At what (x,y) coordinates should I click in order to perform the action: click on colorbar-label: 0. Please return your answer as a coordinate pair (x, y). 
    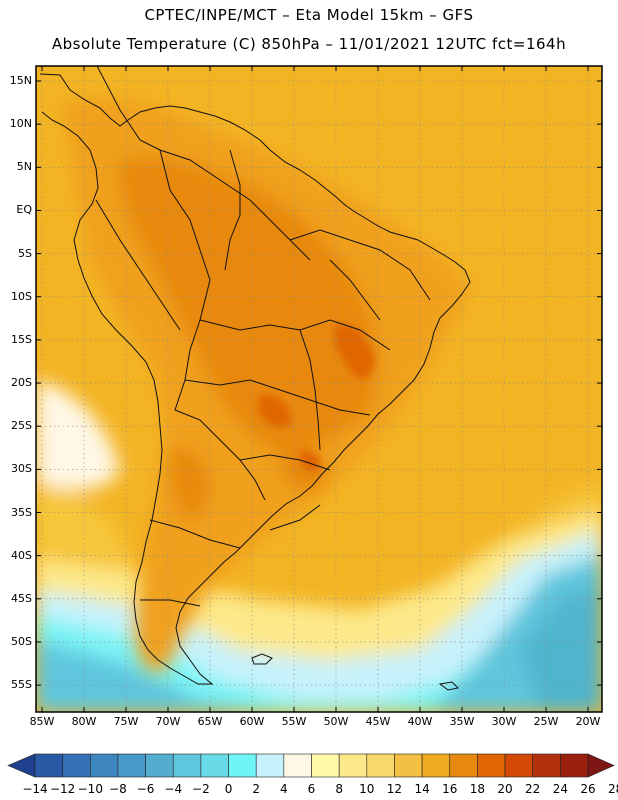
    Looking at the image, I should click on (228, 789).